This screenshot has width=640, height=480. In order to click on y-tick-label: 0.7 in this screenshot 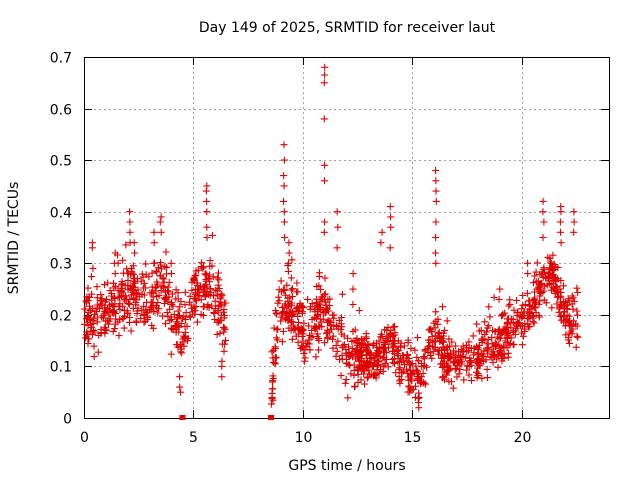, I will do `click(61, 59)`.